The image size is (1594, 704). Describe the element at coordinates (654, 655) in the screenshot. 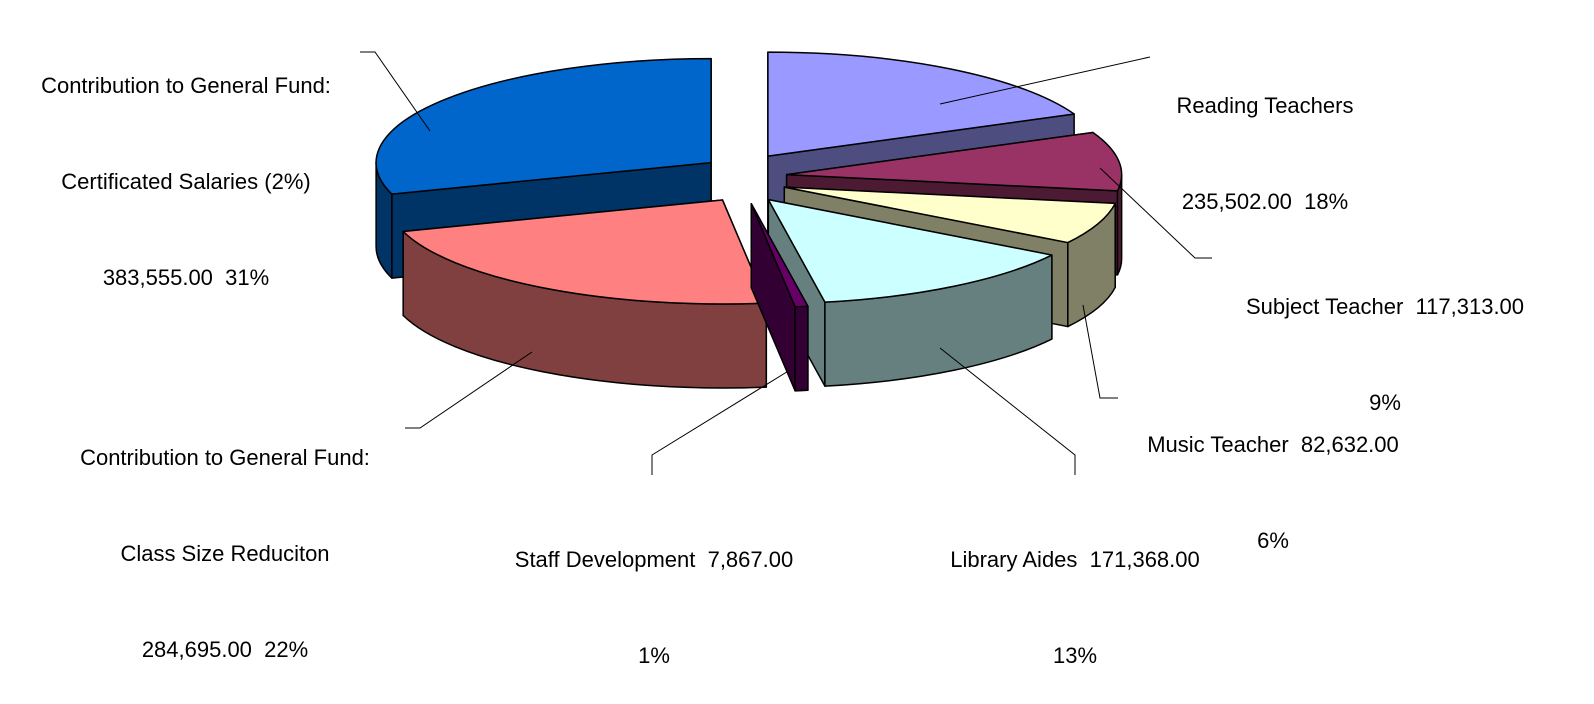

I see `label-staff-pct: 1%` at that location.